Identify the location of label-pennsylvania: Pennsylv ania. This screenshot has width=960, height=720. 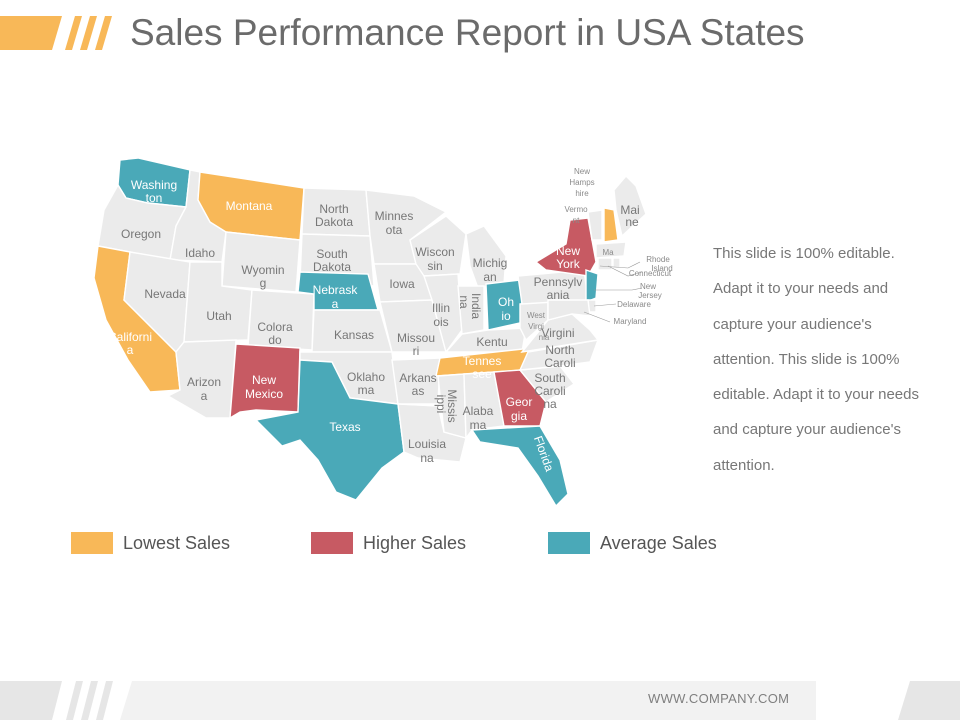
(558, 288).